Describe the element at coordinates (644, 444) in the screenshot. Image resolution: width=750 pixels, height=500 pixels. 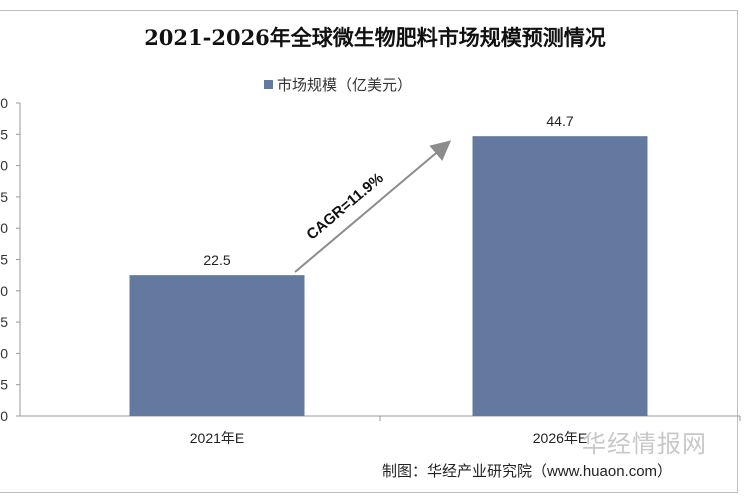
I see `watermark: 华经情报网` at that location.